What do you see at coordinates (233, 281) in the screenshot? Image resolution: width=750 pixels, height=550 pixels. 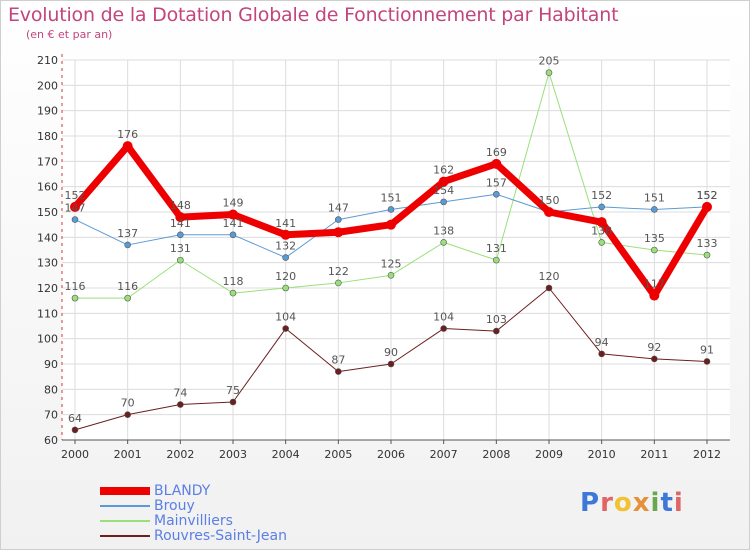 I see `data-label: 118` at bounding box center [233, 281].